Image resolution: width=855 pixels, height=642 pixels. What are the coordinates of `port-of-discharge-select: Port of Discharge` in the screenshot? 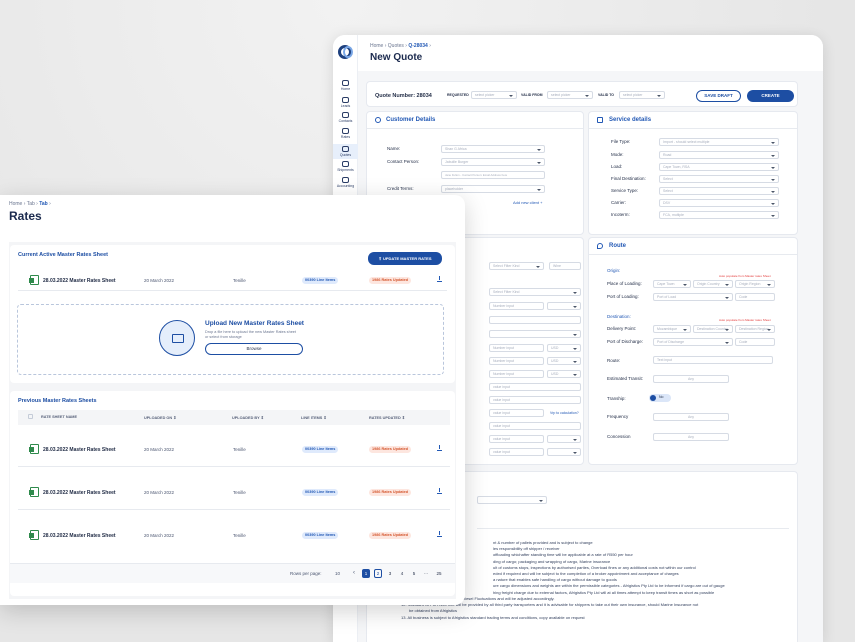 It's located at (693, 342).